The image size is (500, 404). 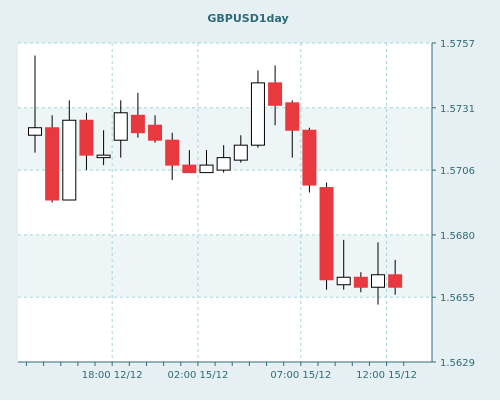 What do you see at coordinates (457, 298) in the screenshot?
I see `y-tick-label: 1.5655` at bounding box center [457, 298].